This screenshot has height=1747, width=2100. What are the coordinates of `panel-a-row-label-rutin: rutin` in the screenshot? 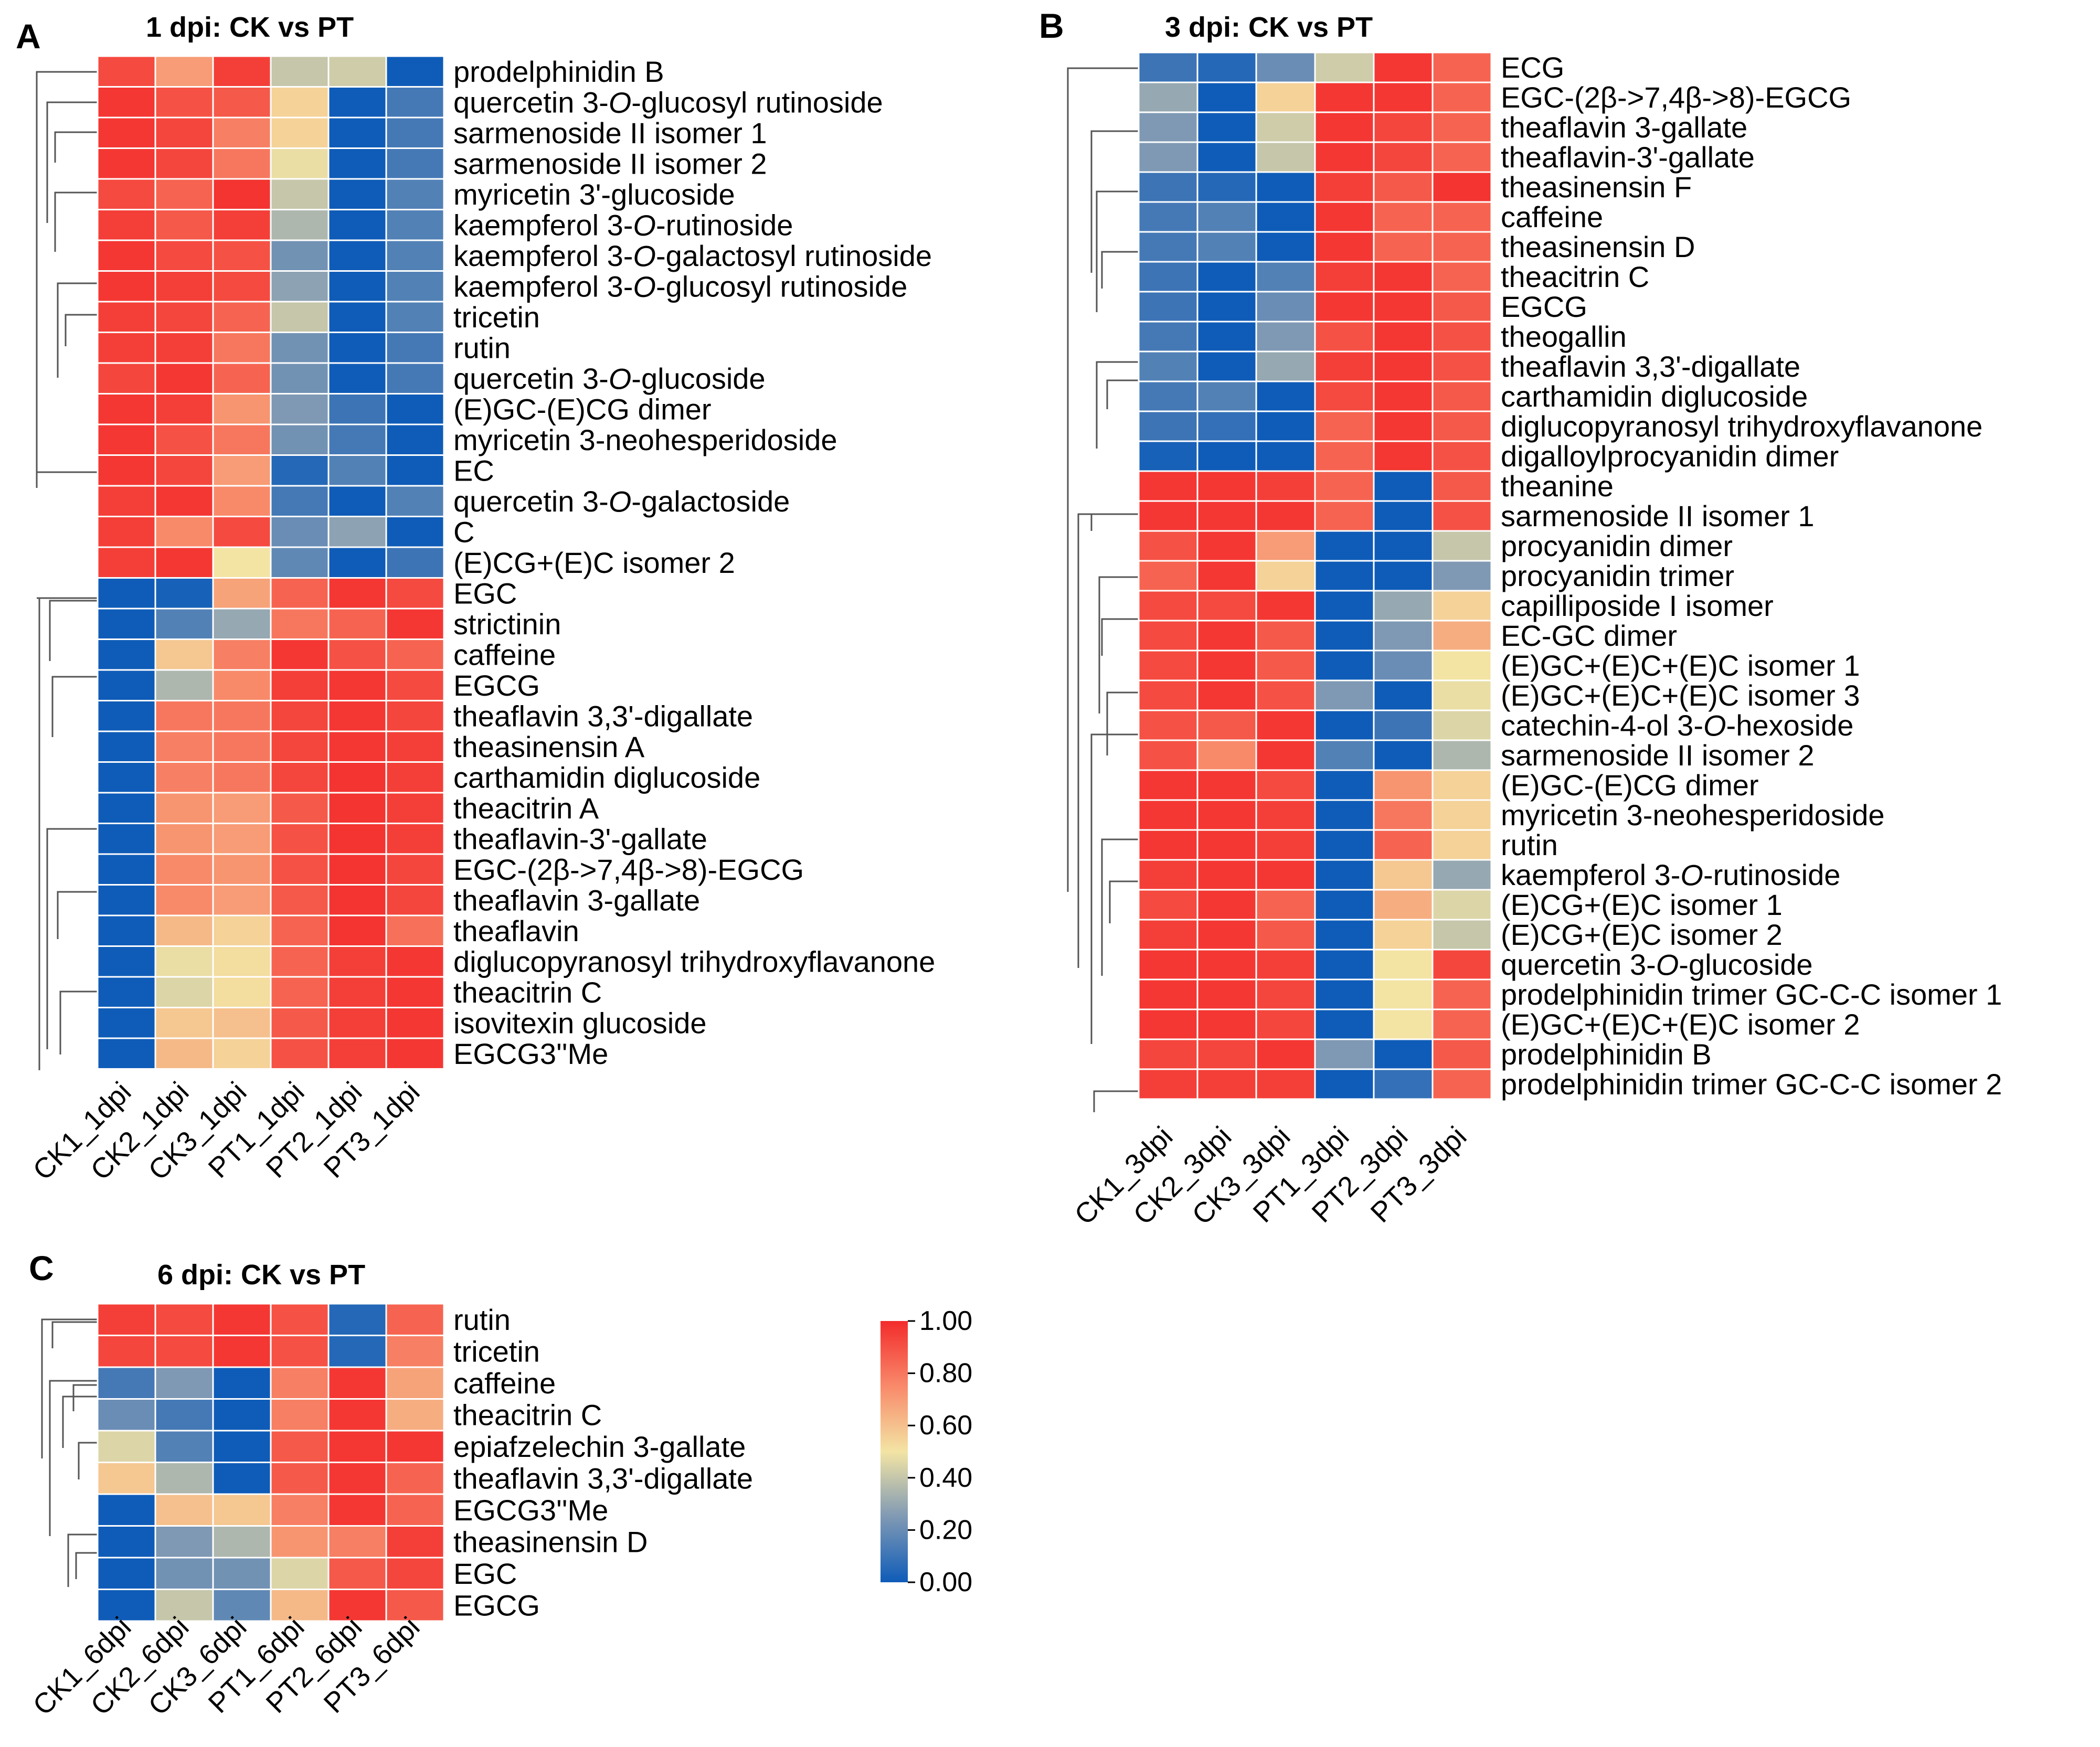 It's located at (482, 347).